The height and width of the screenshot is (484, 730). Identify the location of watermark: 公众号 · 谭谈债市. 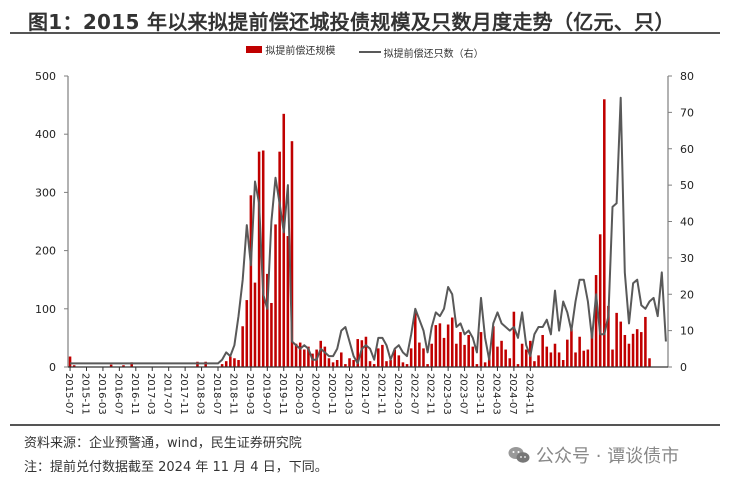
(593, 455).